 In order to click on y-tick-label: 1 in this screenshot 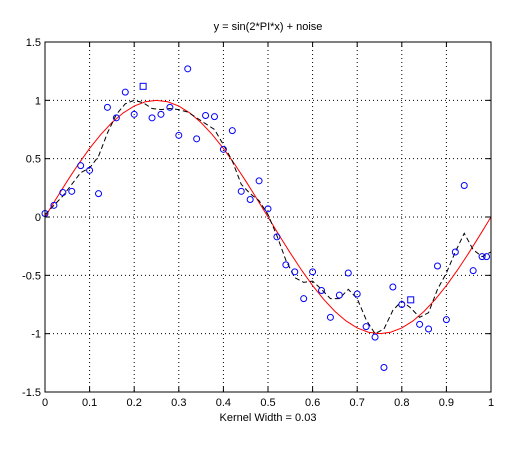, I will do `click(38, 101)`.